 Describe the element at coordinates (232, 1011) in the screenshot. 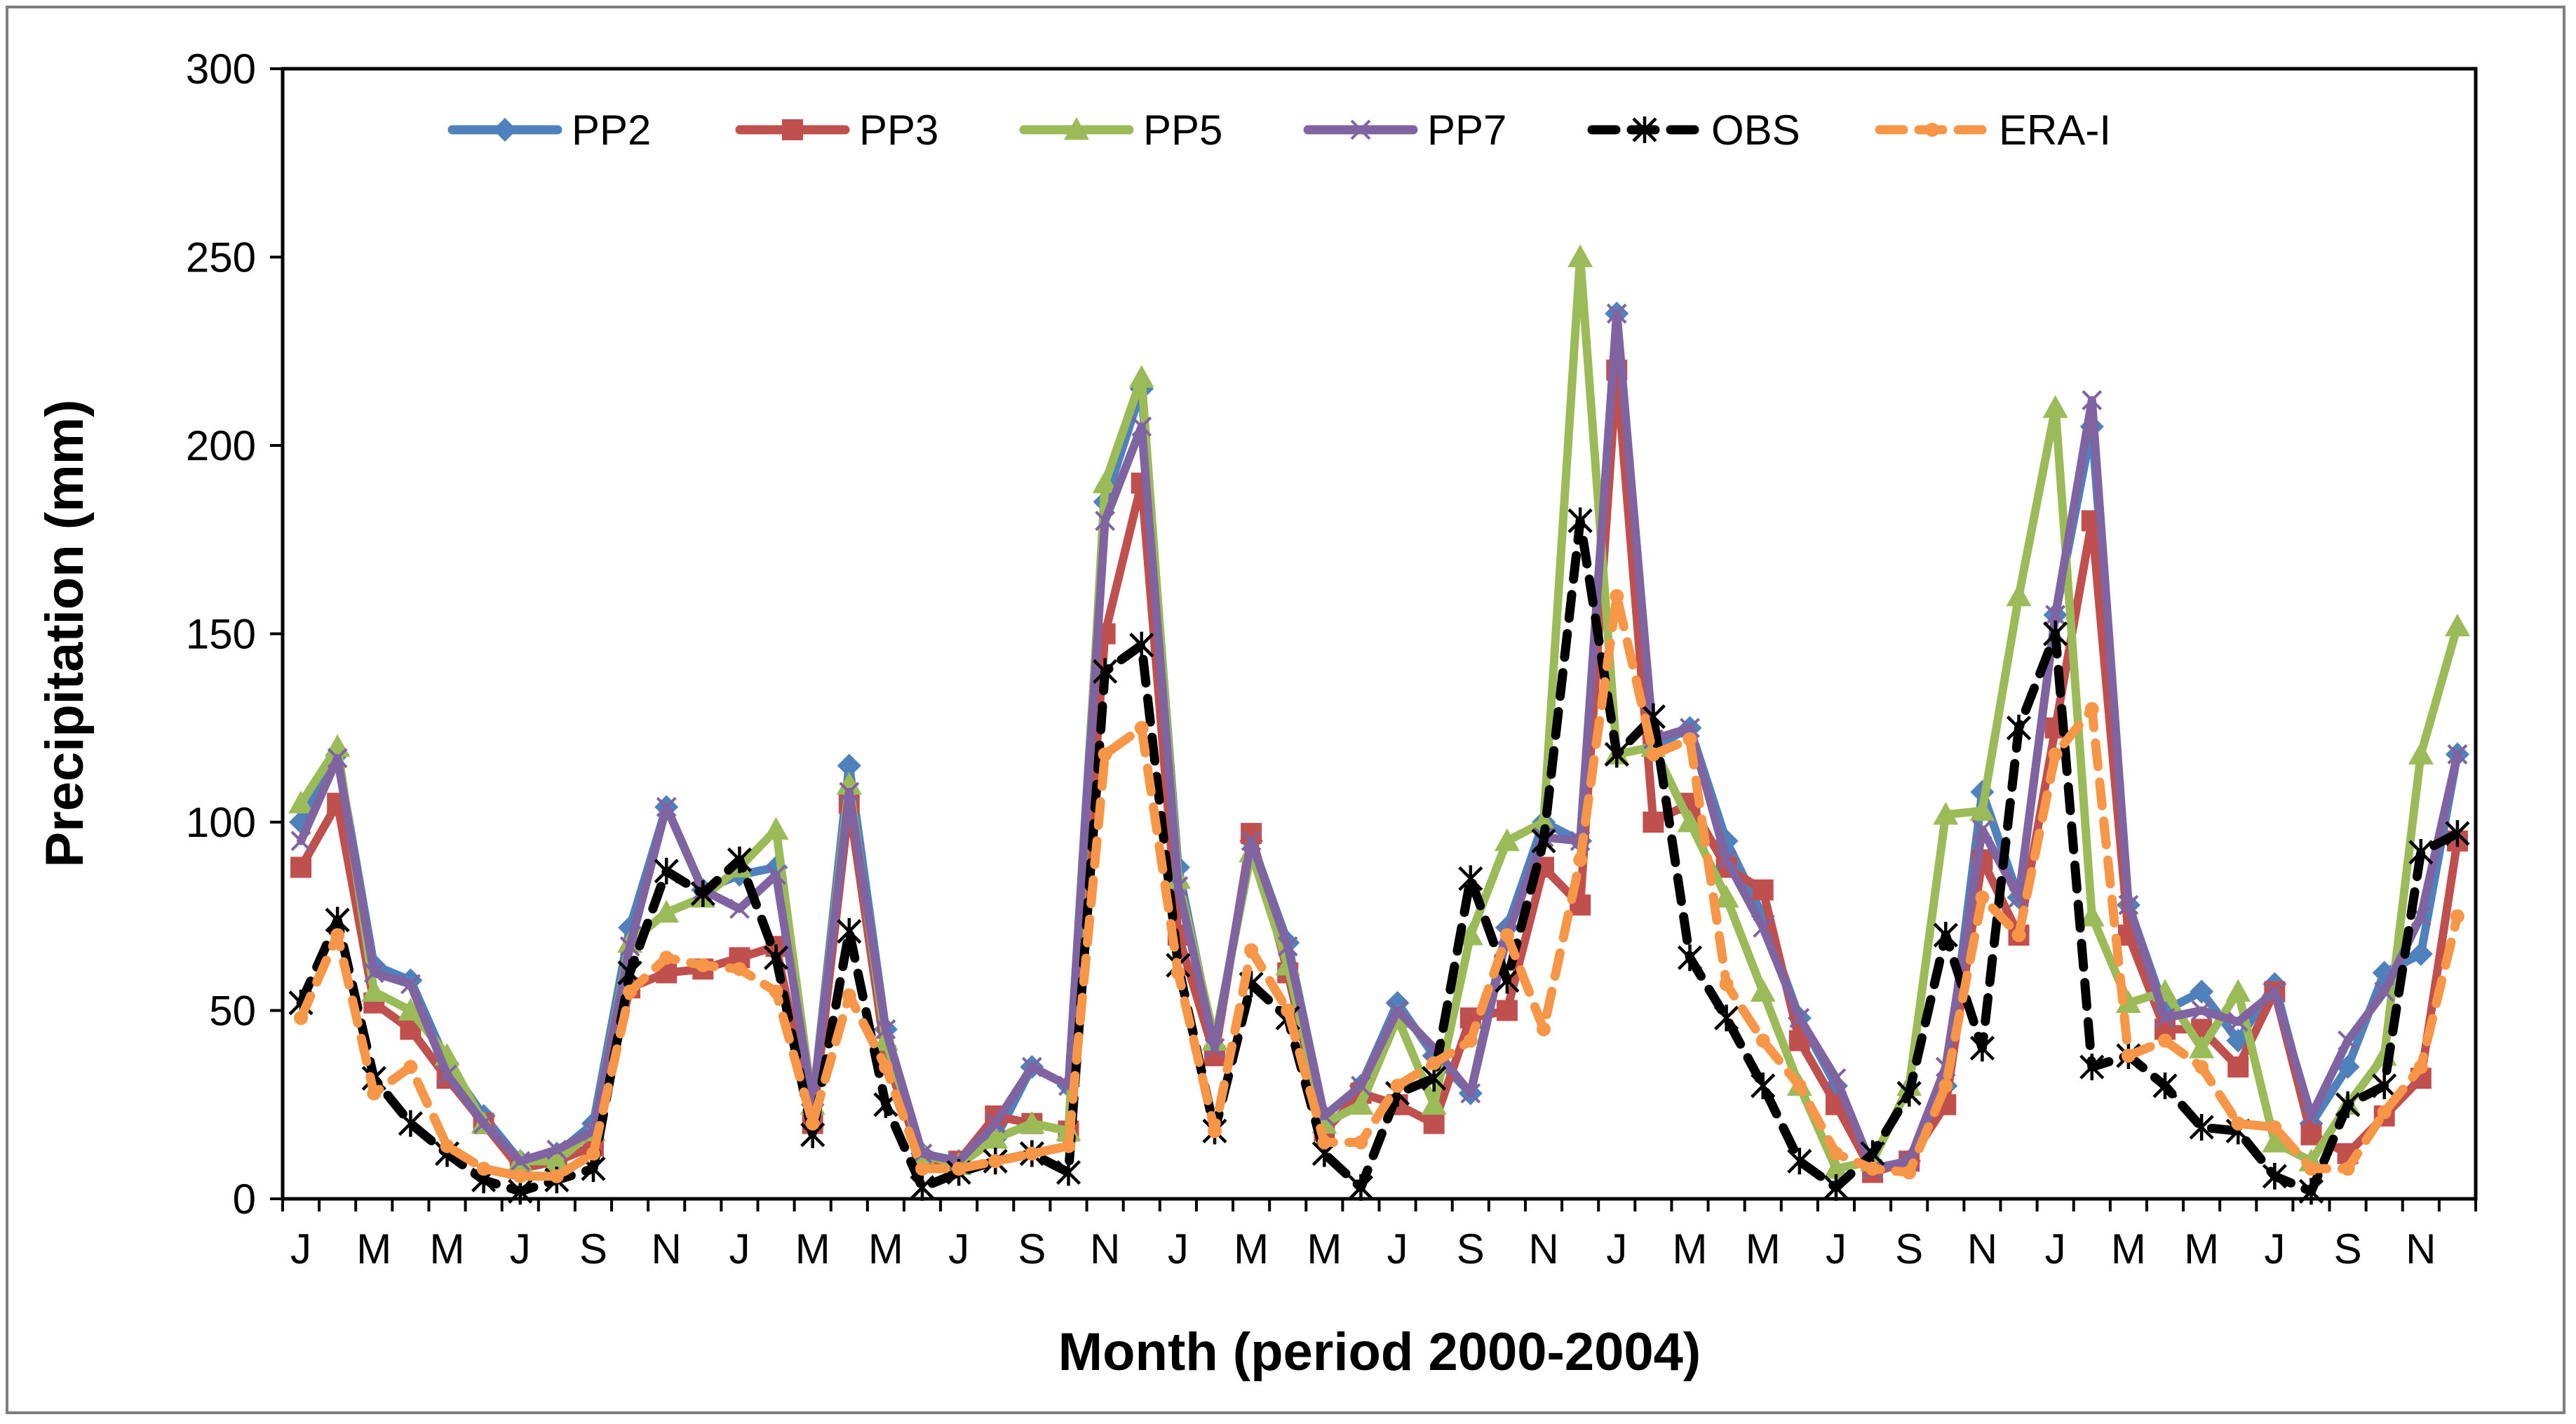

I see `y-tick-label: 50` at that location.